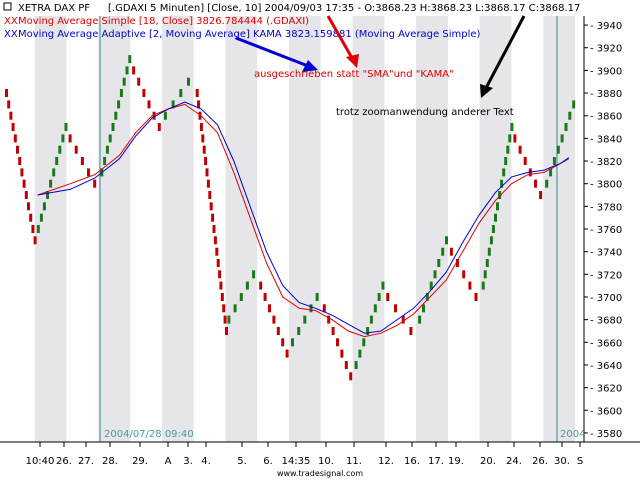 This screenshot has height=484, width=640. Describe the element at coordinates (149, 434) in the screenshot. I see `left-date-stamp: 2004/07/28 09:40` at that location.